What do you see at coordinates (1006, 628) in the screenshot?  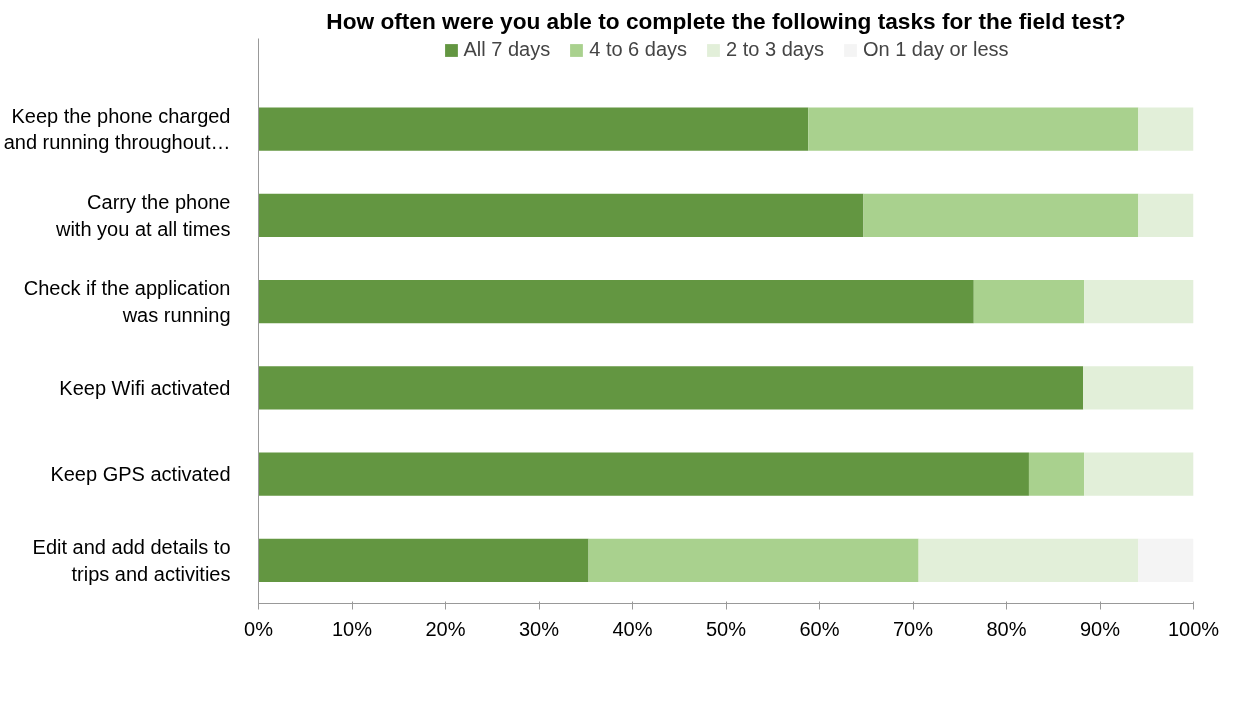 I see `x-tick-label: 80%` at bounding box center [1006, 628].